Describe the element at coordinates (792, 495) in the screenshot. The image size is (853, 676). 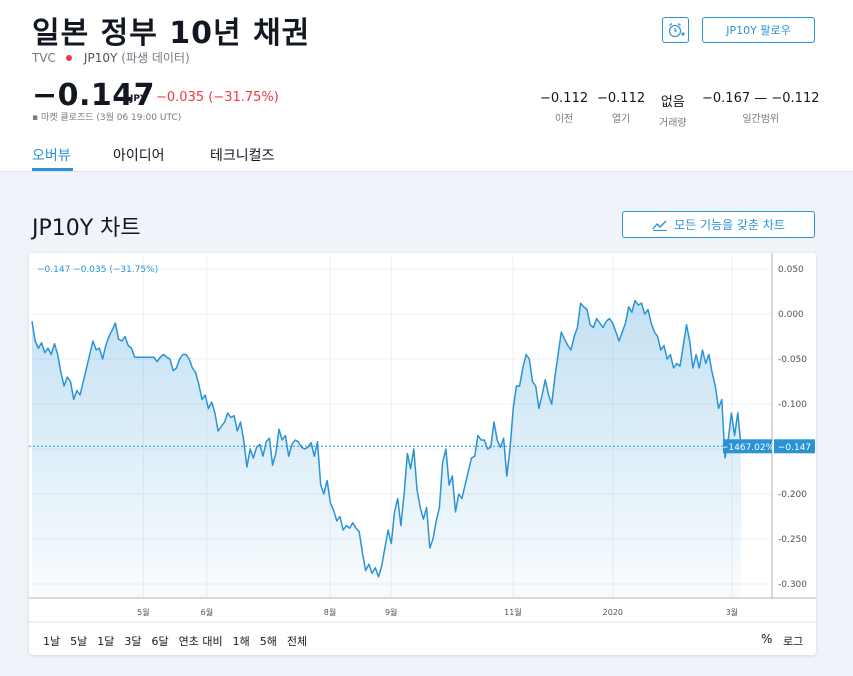
I see `y-tick-label: -0.200` at that location.